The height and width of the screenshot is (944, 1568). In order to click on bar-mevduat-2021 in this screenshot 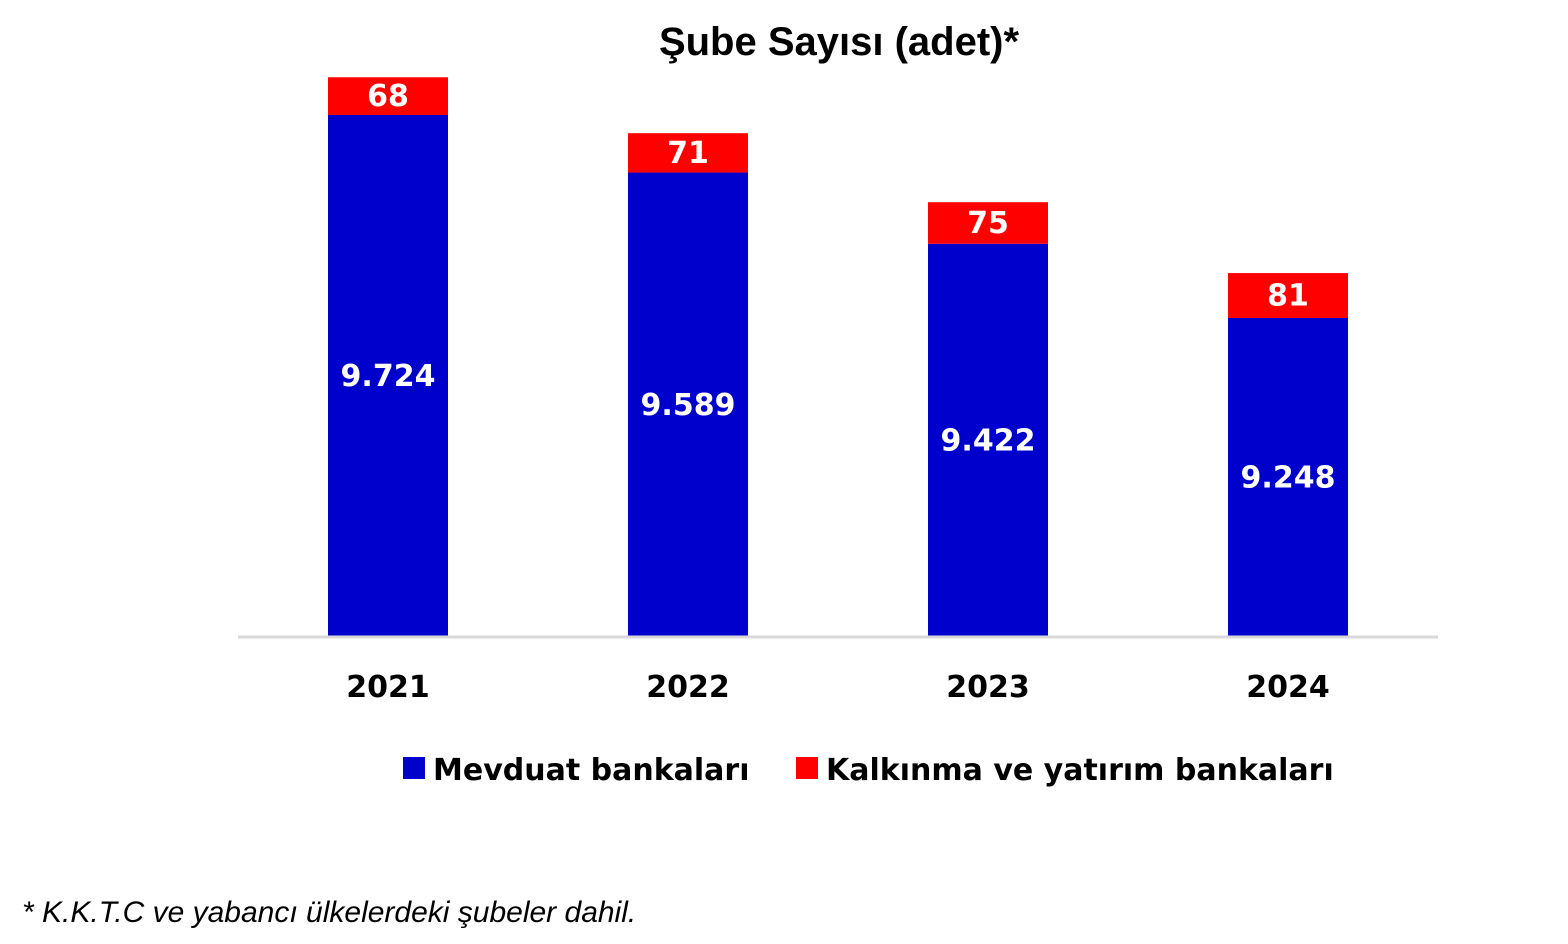, I will do `click(388, 376)`.